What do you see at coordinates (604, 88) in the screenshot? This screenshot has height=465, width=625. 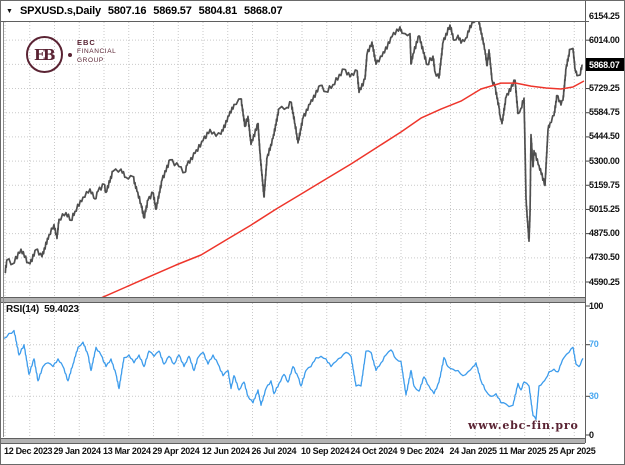 I see `price-axis-label: 5729.25` at bounding box center [604, 88].